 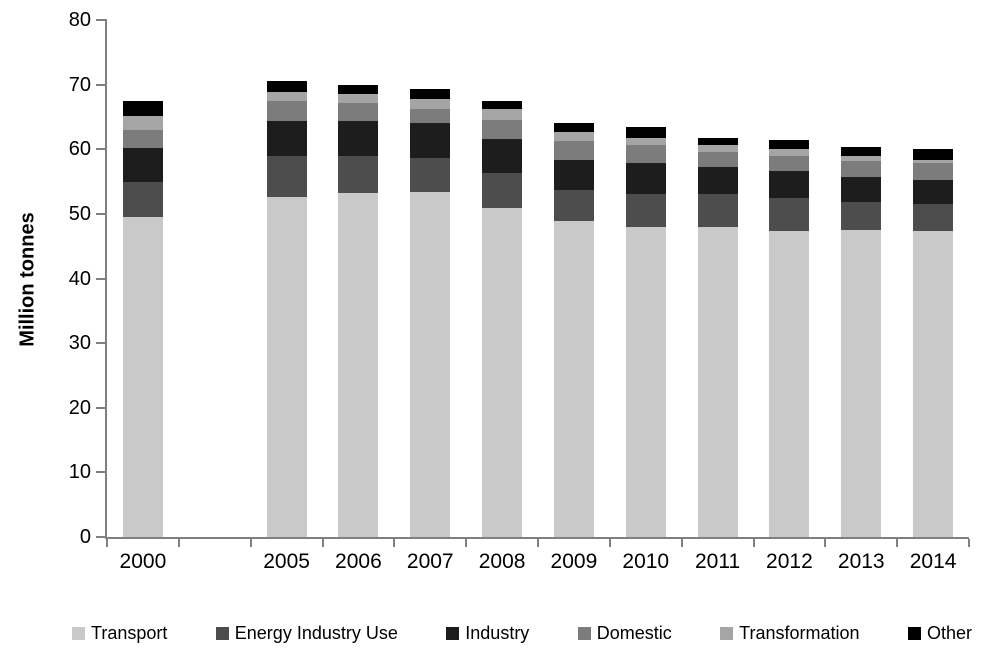 I want to click on legend-item-energy-industry-use: Energy Industry Use, so click(x=306, y=633).